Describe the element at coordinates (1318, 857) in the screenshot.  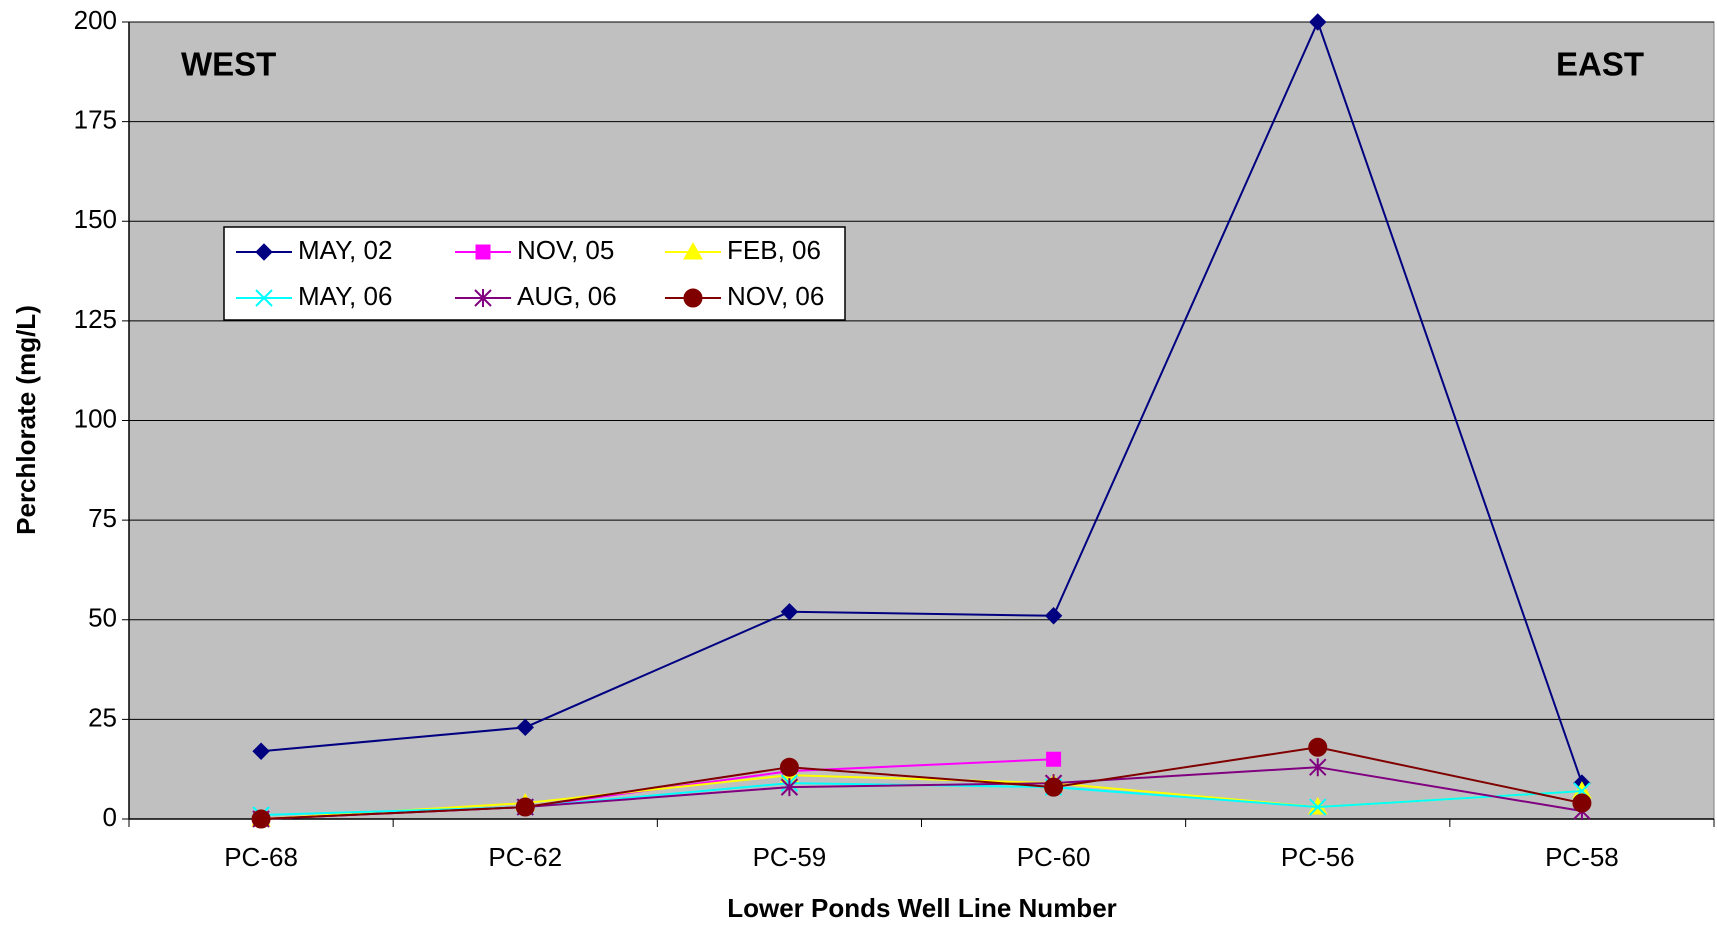
I see `x-tick-label: PC-56` at that location.